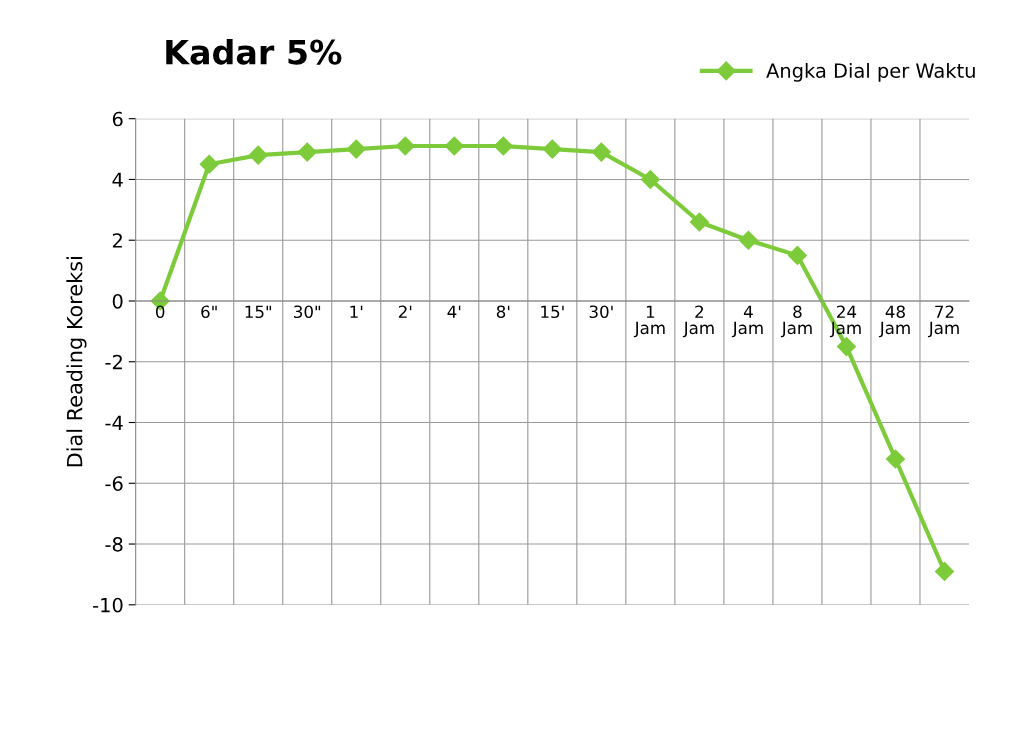 The width and height of the screenshot is (1020, 756). I want to click on y-axis-title: Dial Reading Koreksi, so click(76, 362).